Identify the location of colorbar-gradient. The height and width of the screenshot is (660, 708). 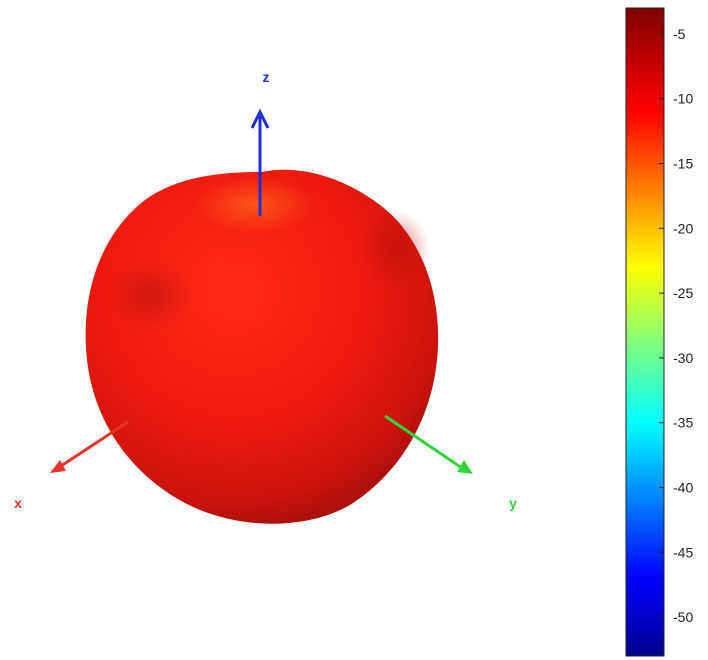
(645, 332).